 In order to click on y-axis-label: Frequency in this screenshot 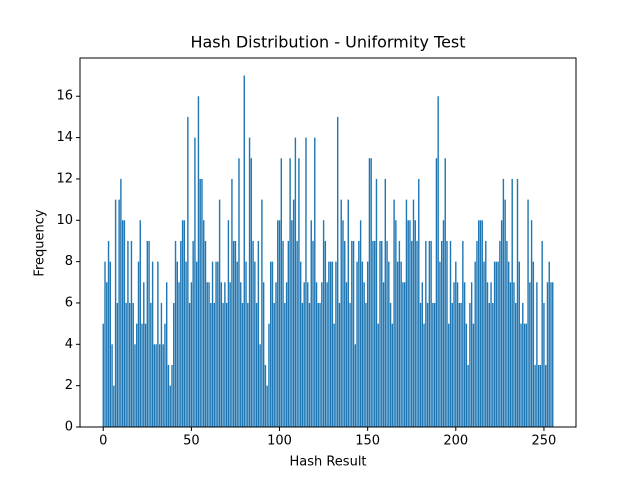, I will do `click(40, 242)`.